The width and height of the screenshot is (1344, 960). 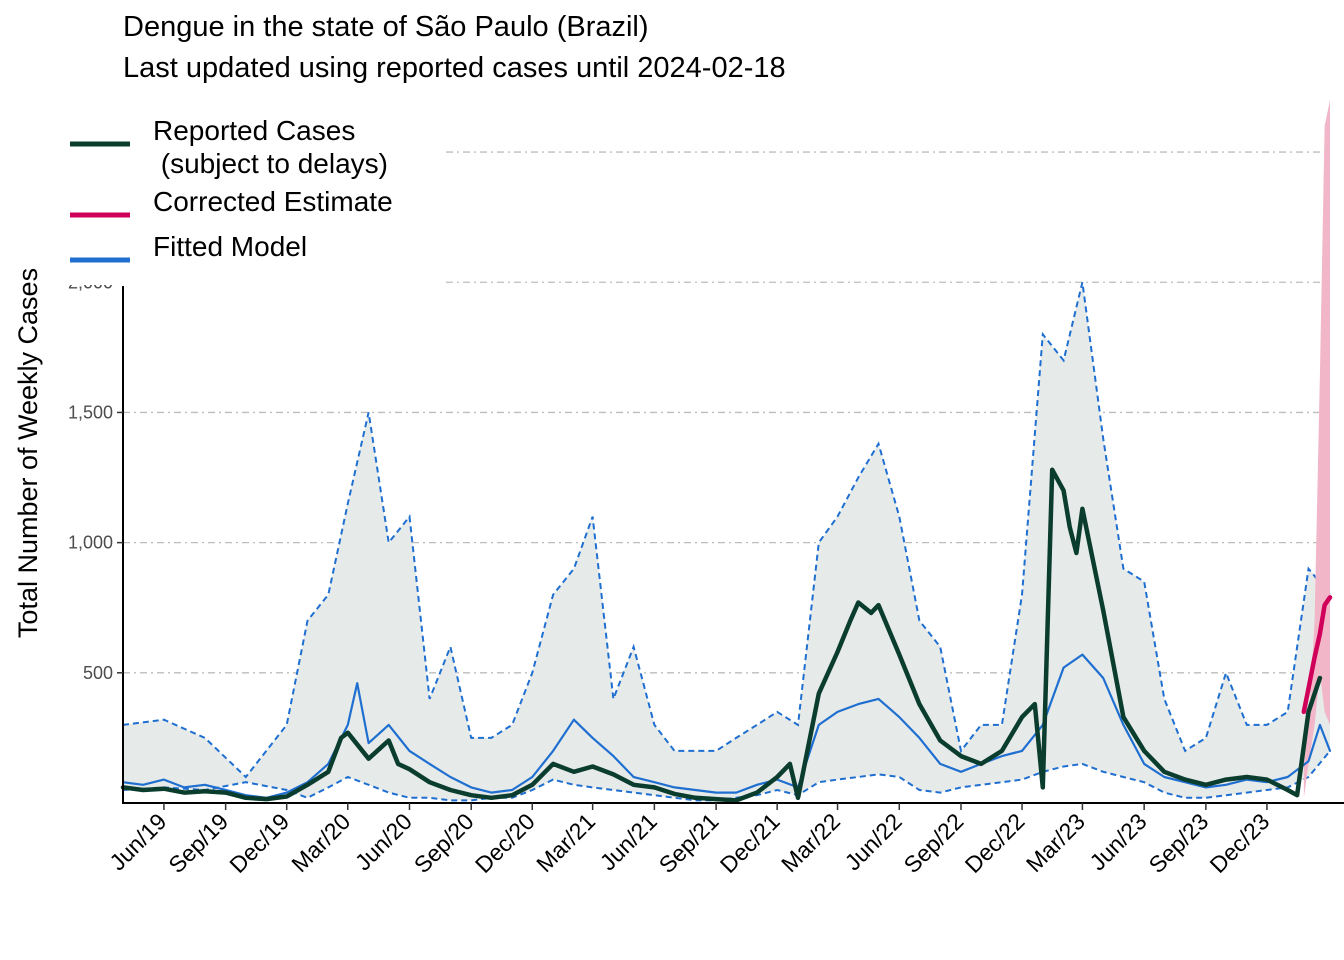 What do you see at coordinates (565, 842) in the screenshot?
I see `x-tick-label: Mar/21` at bounding box center [565, 842].